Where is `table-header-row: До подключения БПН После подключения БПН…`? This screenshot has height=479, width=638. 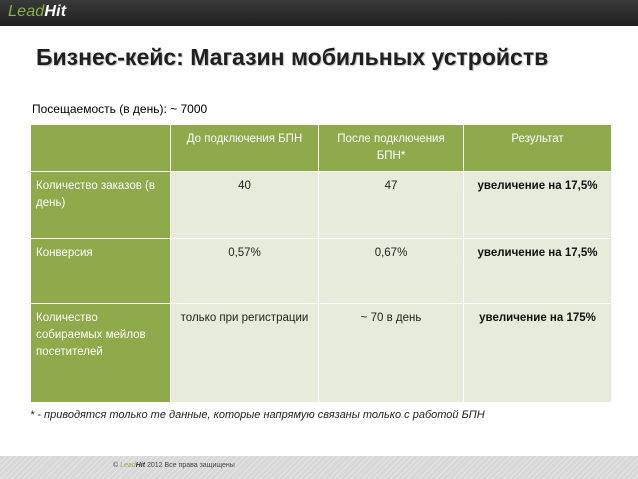 table-header-row: До подключения БПН После подключения БПН… is located at coordinates (321, 148).